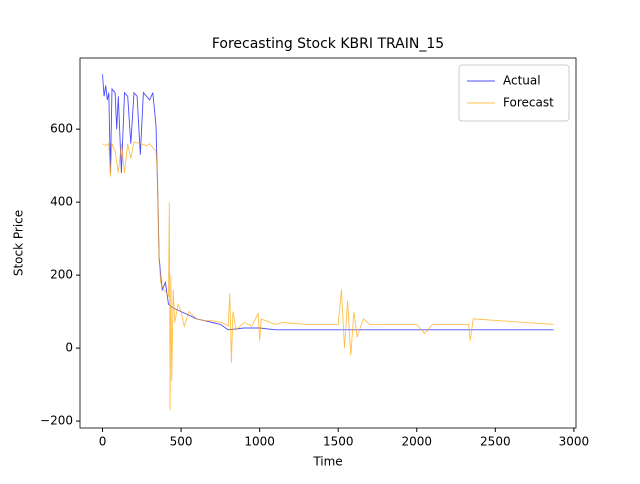 This screenshot has height=484, width=640. What do you see at coordinates (19, 243) in the screenshot?
I see `y-axis-label: Stock Price` at bounding box center [19, 243].